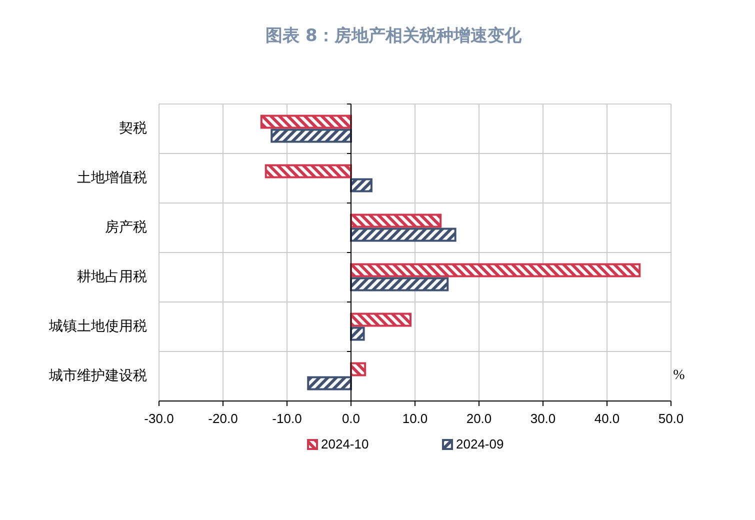 The height and width of the screenshot is (520, 755). What do you see at coordinates (607, 418) in the screenshot?
I see `x-tick-label: 40.0` at bounding box center [607, 418].